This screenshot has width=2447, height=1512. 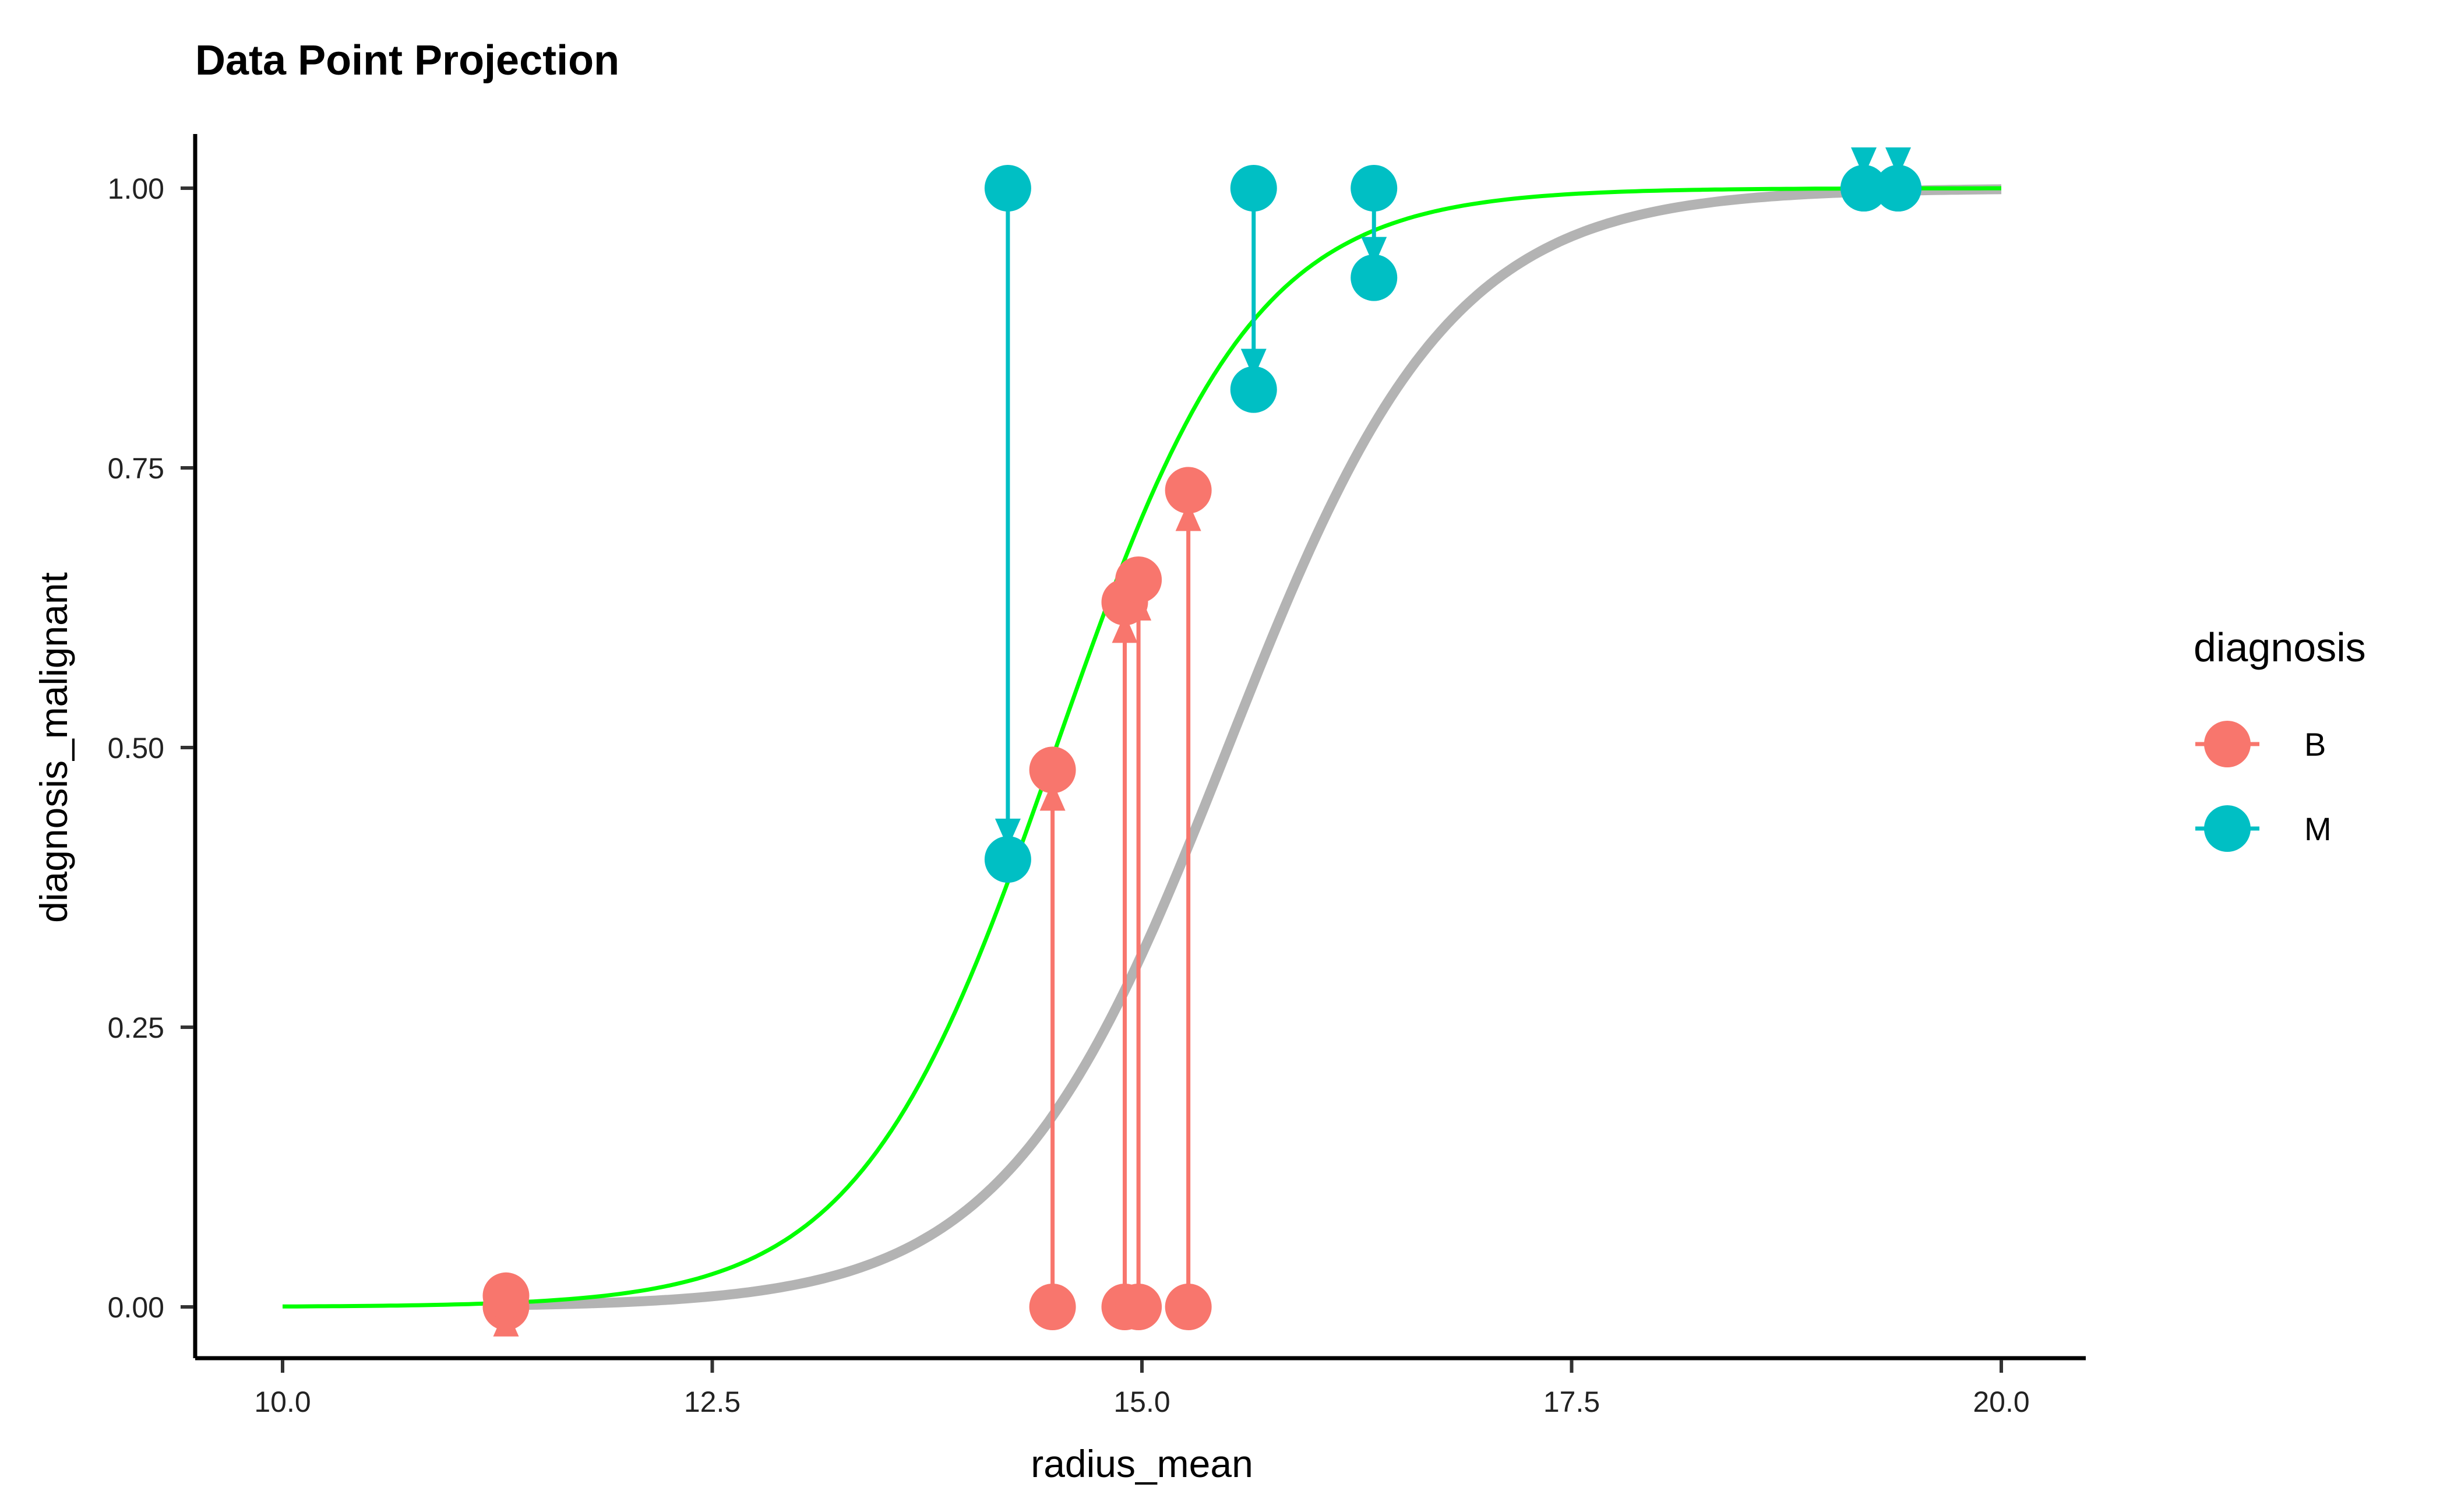 What do you see at coordinates (407, 60) in the screenshot?
I see `chart-title: Data Point Projection` at bounding box center [407, 60].